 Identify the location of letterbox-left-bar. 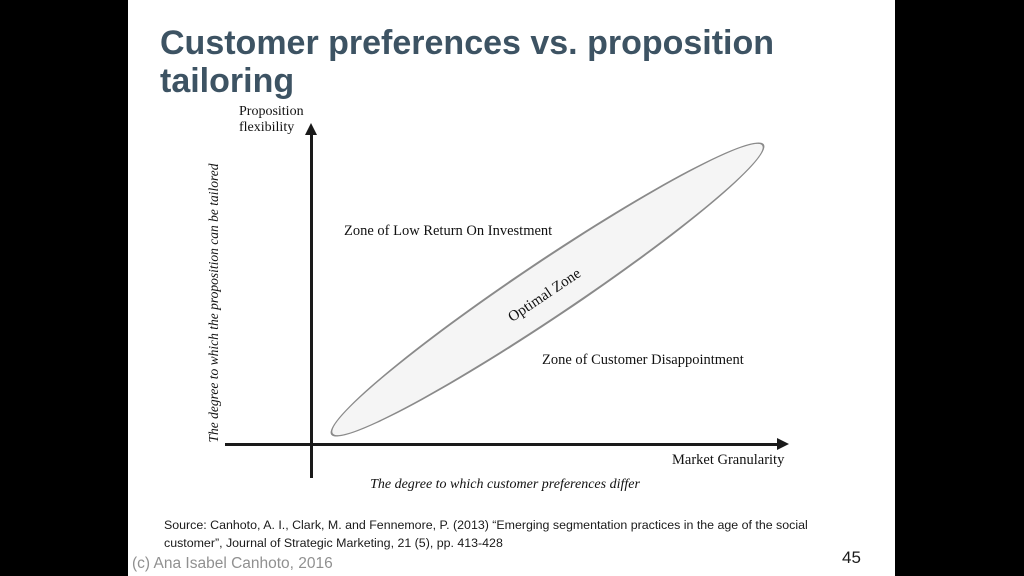
(64, 288).